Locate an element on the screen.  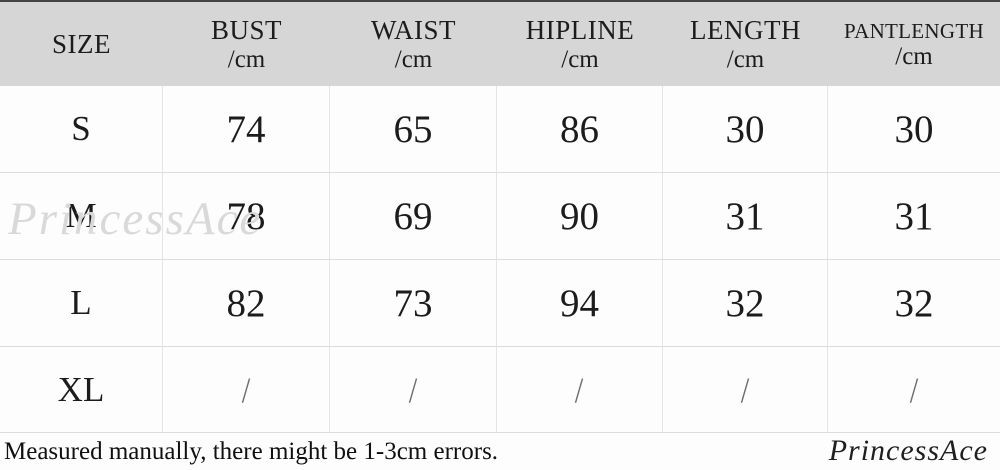
hipline-value: 86 is located at coordinates (579, 129).